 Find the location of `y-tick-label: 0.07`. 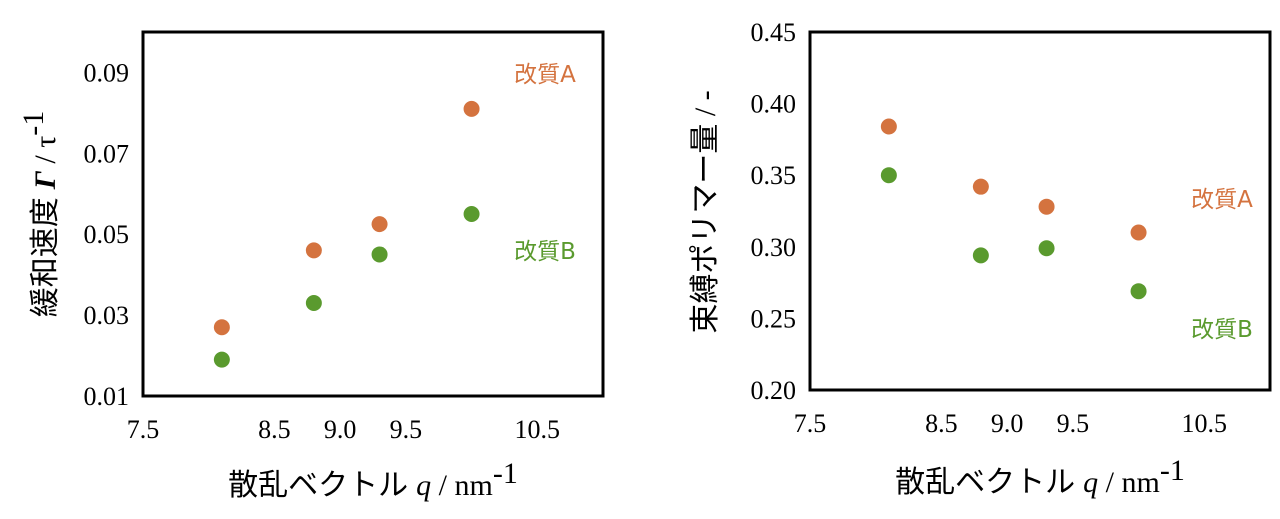

y-tick-label: 0.07 is located at coordinates (107, 153).